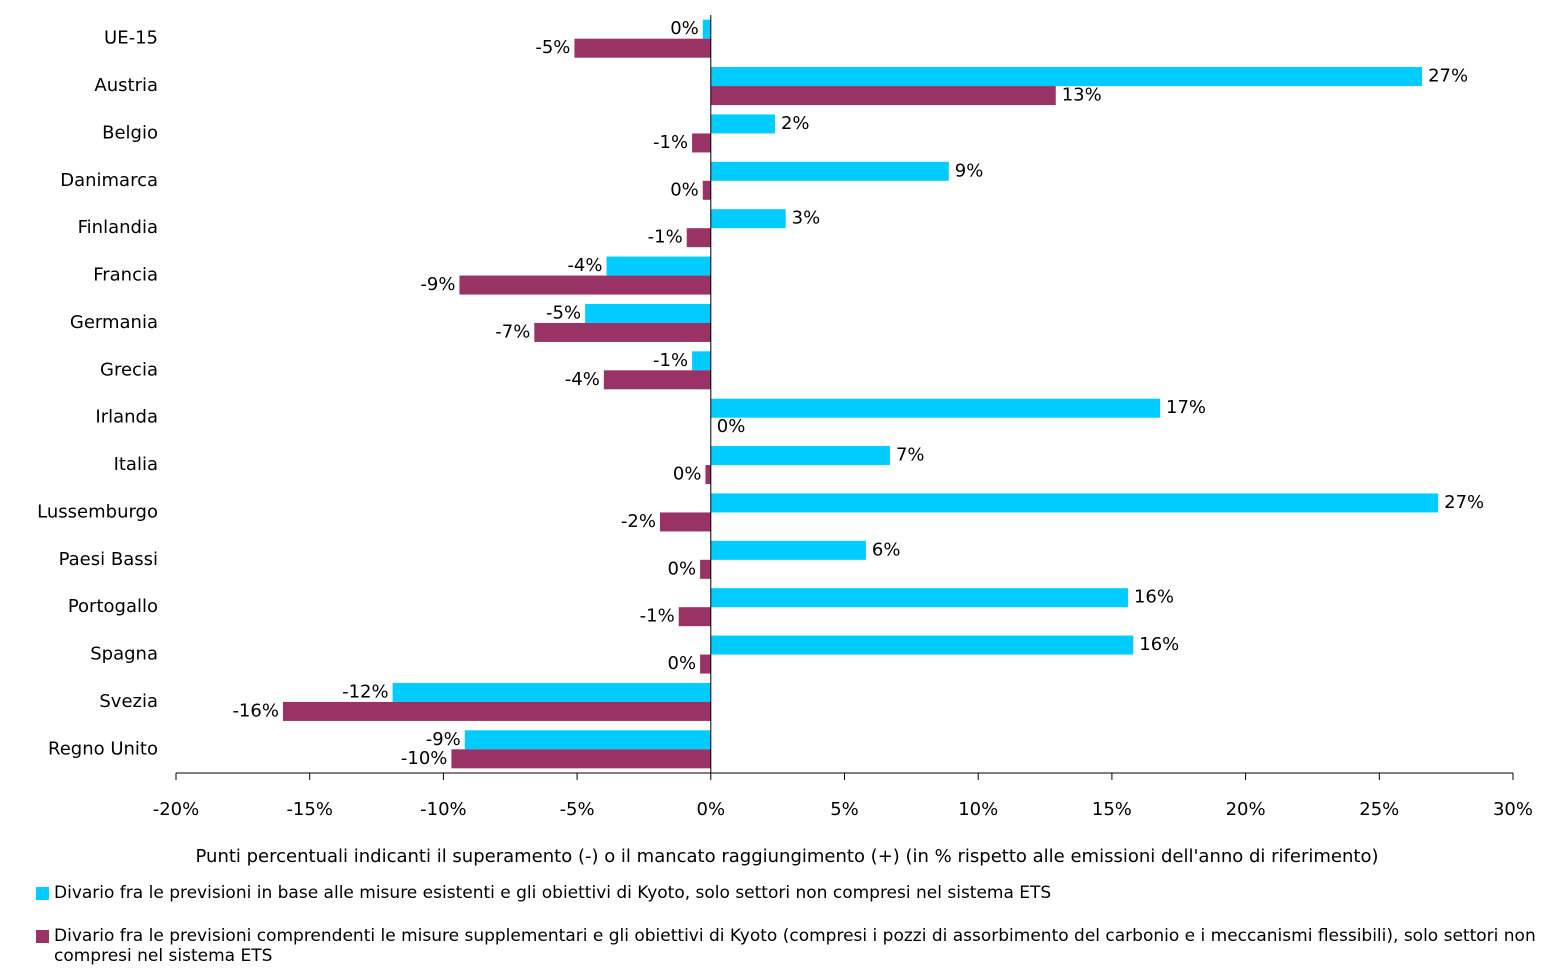 The height and width of the screenshot is (969, 1544). What do you see at coordinates (126, 417) in the screenshot?
I see `y-tick-label: Irlanda` at bounding box center [126, 417].